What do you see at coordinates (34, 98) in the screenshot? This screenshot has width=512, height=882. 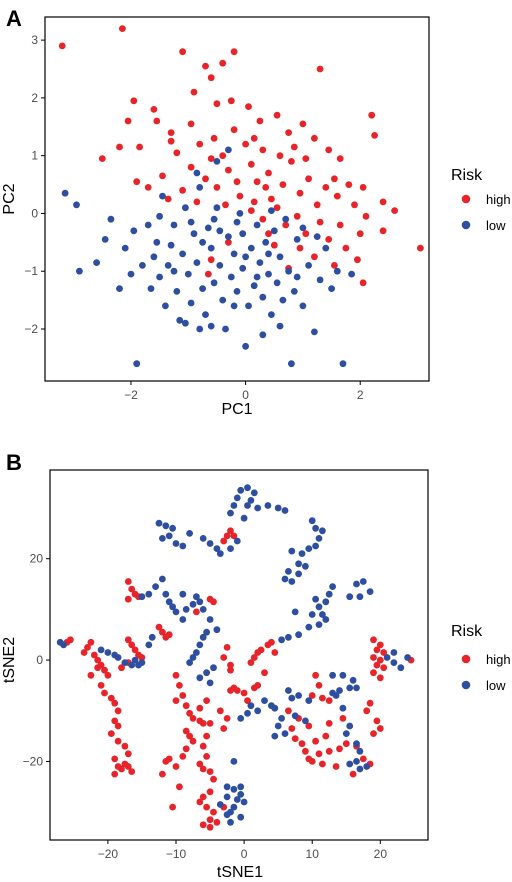 I see `y-tick-label: 2` at bounding box center [34, 98].